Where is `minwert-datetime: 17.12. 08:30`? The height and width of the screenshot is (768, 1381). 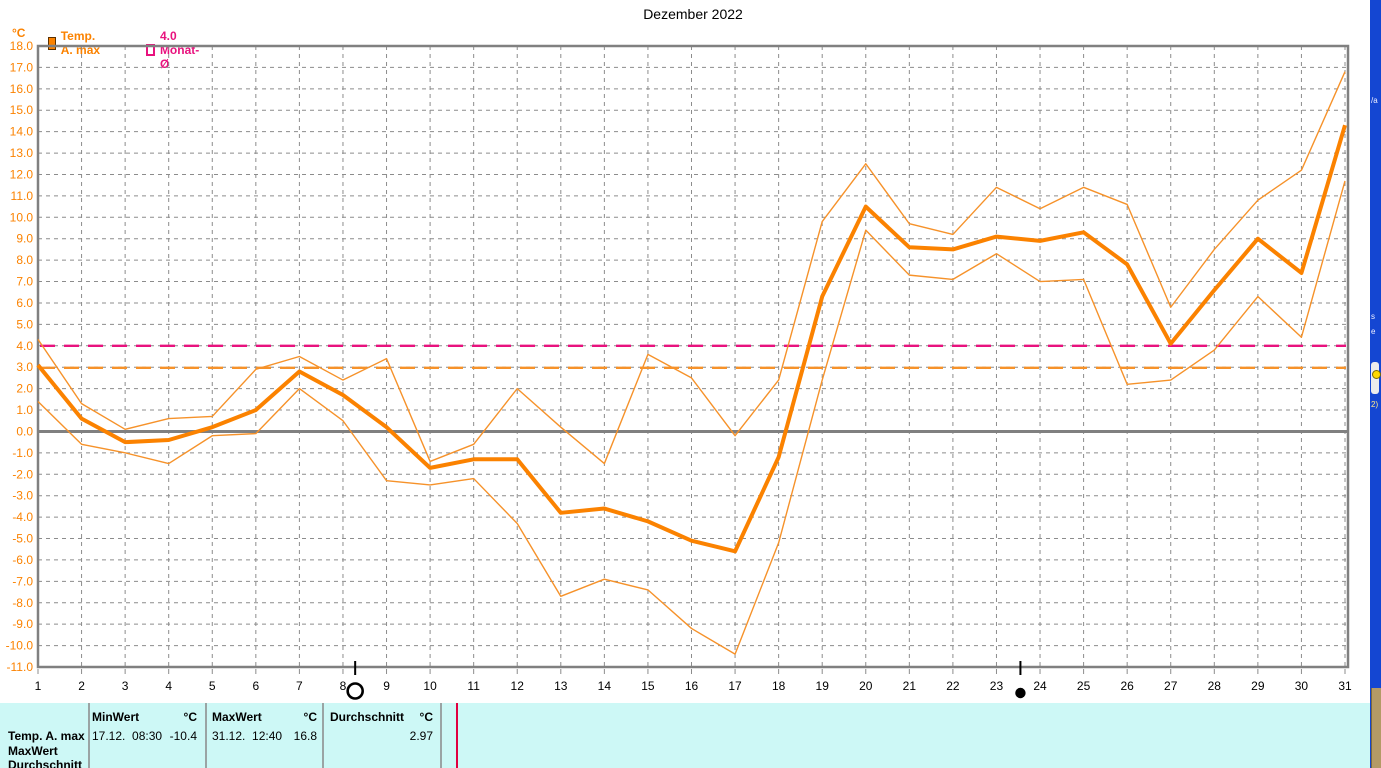
minwert-datetime: 17.12. 08:30 is located at coordinates (127, 736).